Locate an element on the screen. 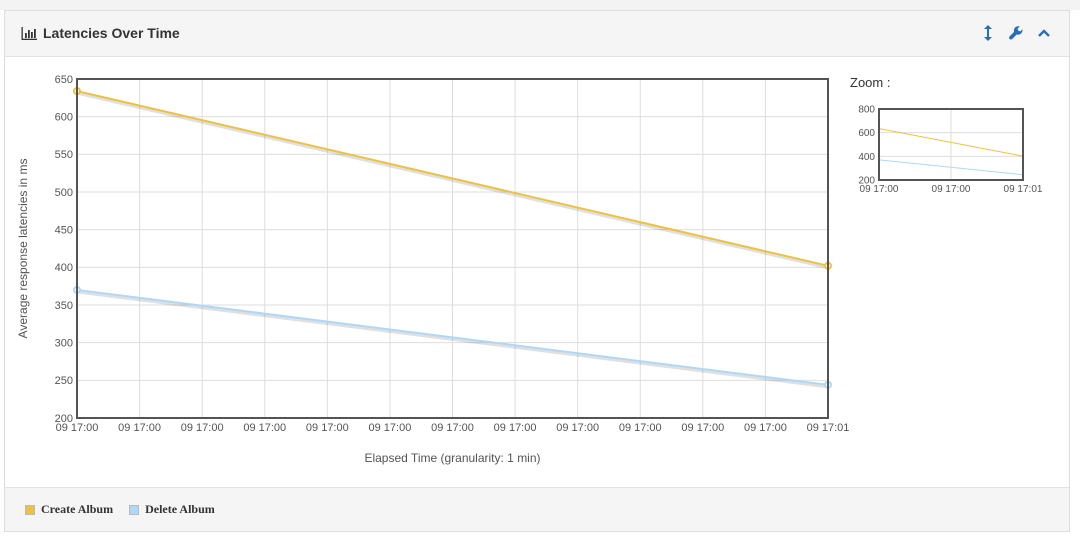 The width and height of the screenshot is (1080, 548). wrench-icon is located at coordinates (1016, 33).